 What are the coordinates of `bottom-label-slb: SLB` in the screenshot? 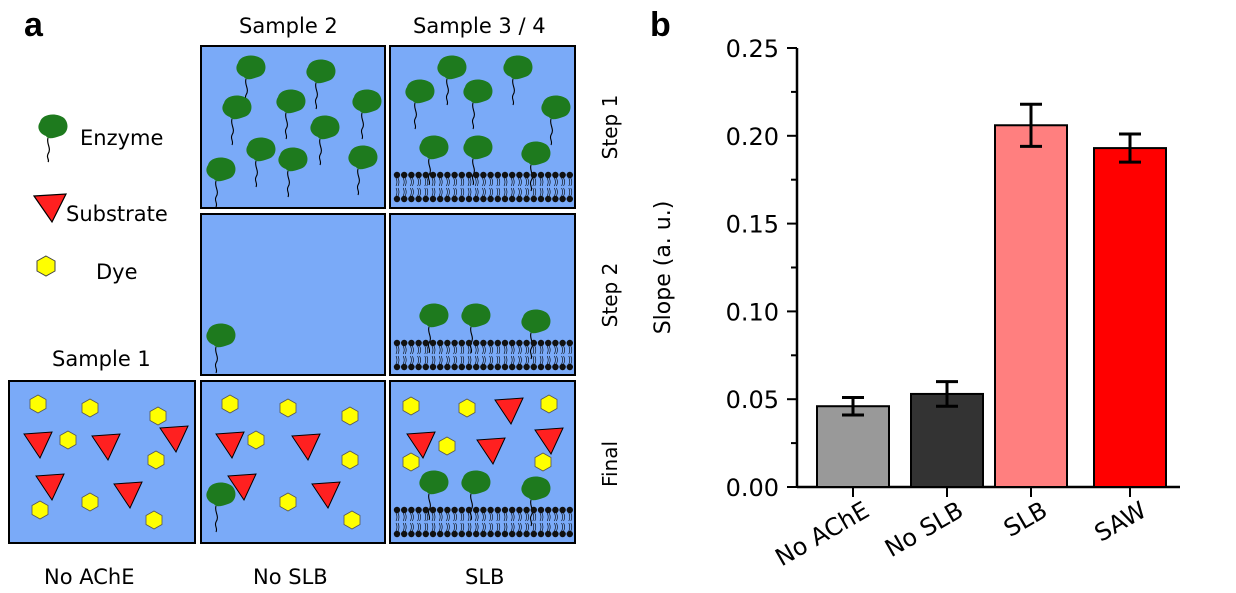 It's located at (485, 577).